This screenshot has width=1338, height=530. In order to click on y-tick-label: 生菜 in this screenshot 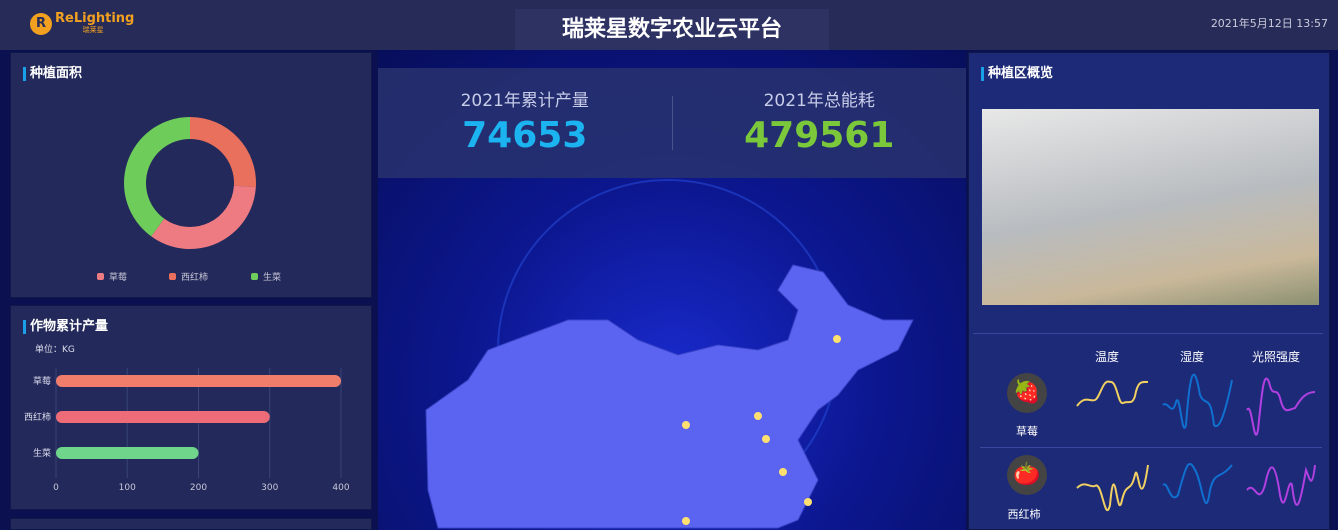, I will do `click(42, 453)`.